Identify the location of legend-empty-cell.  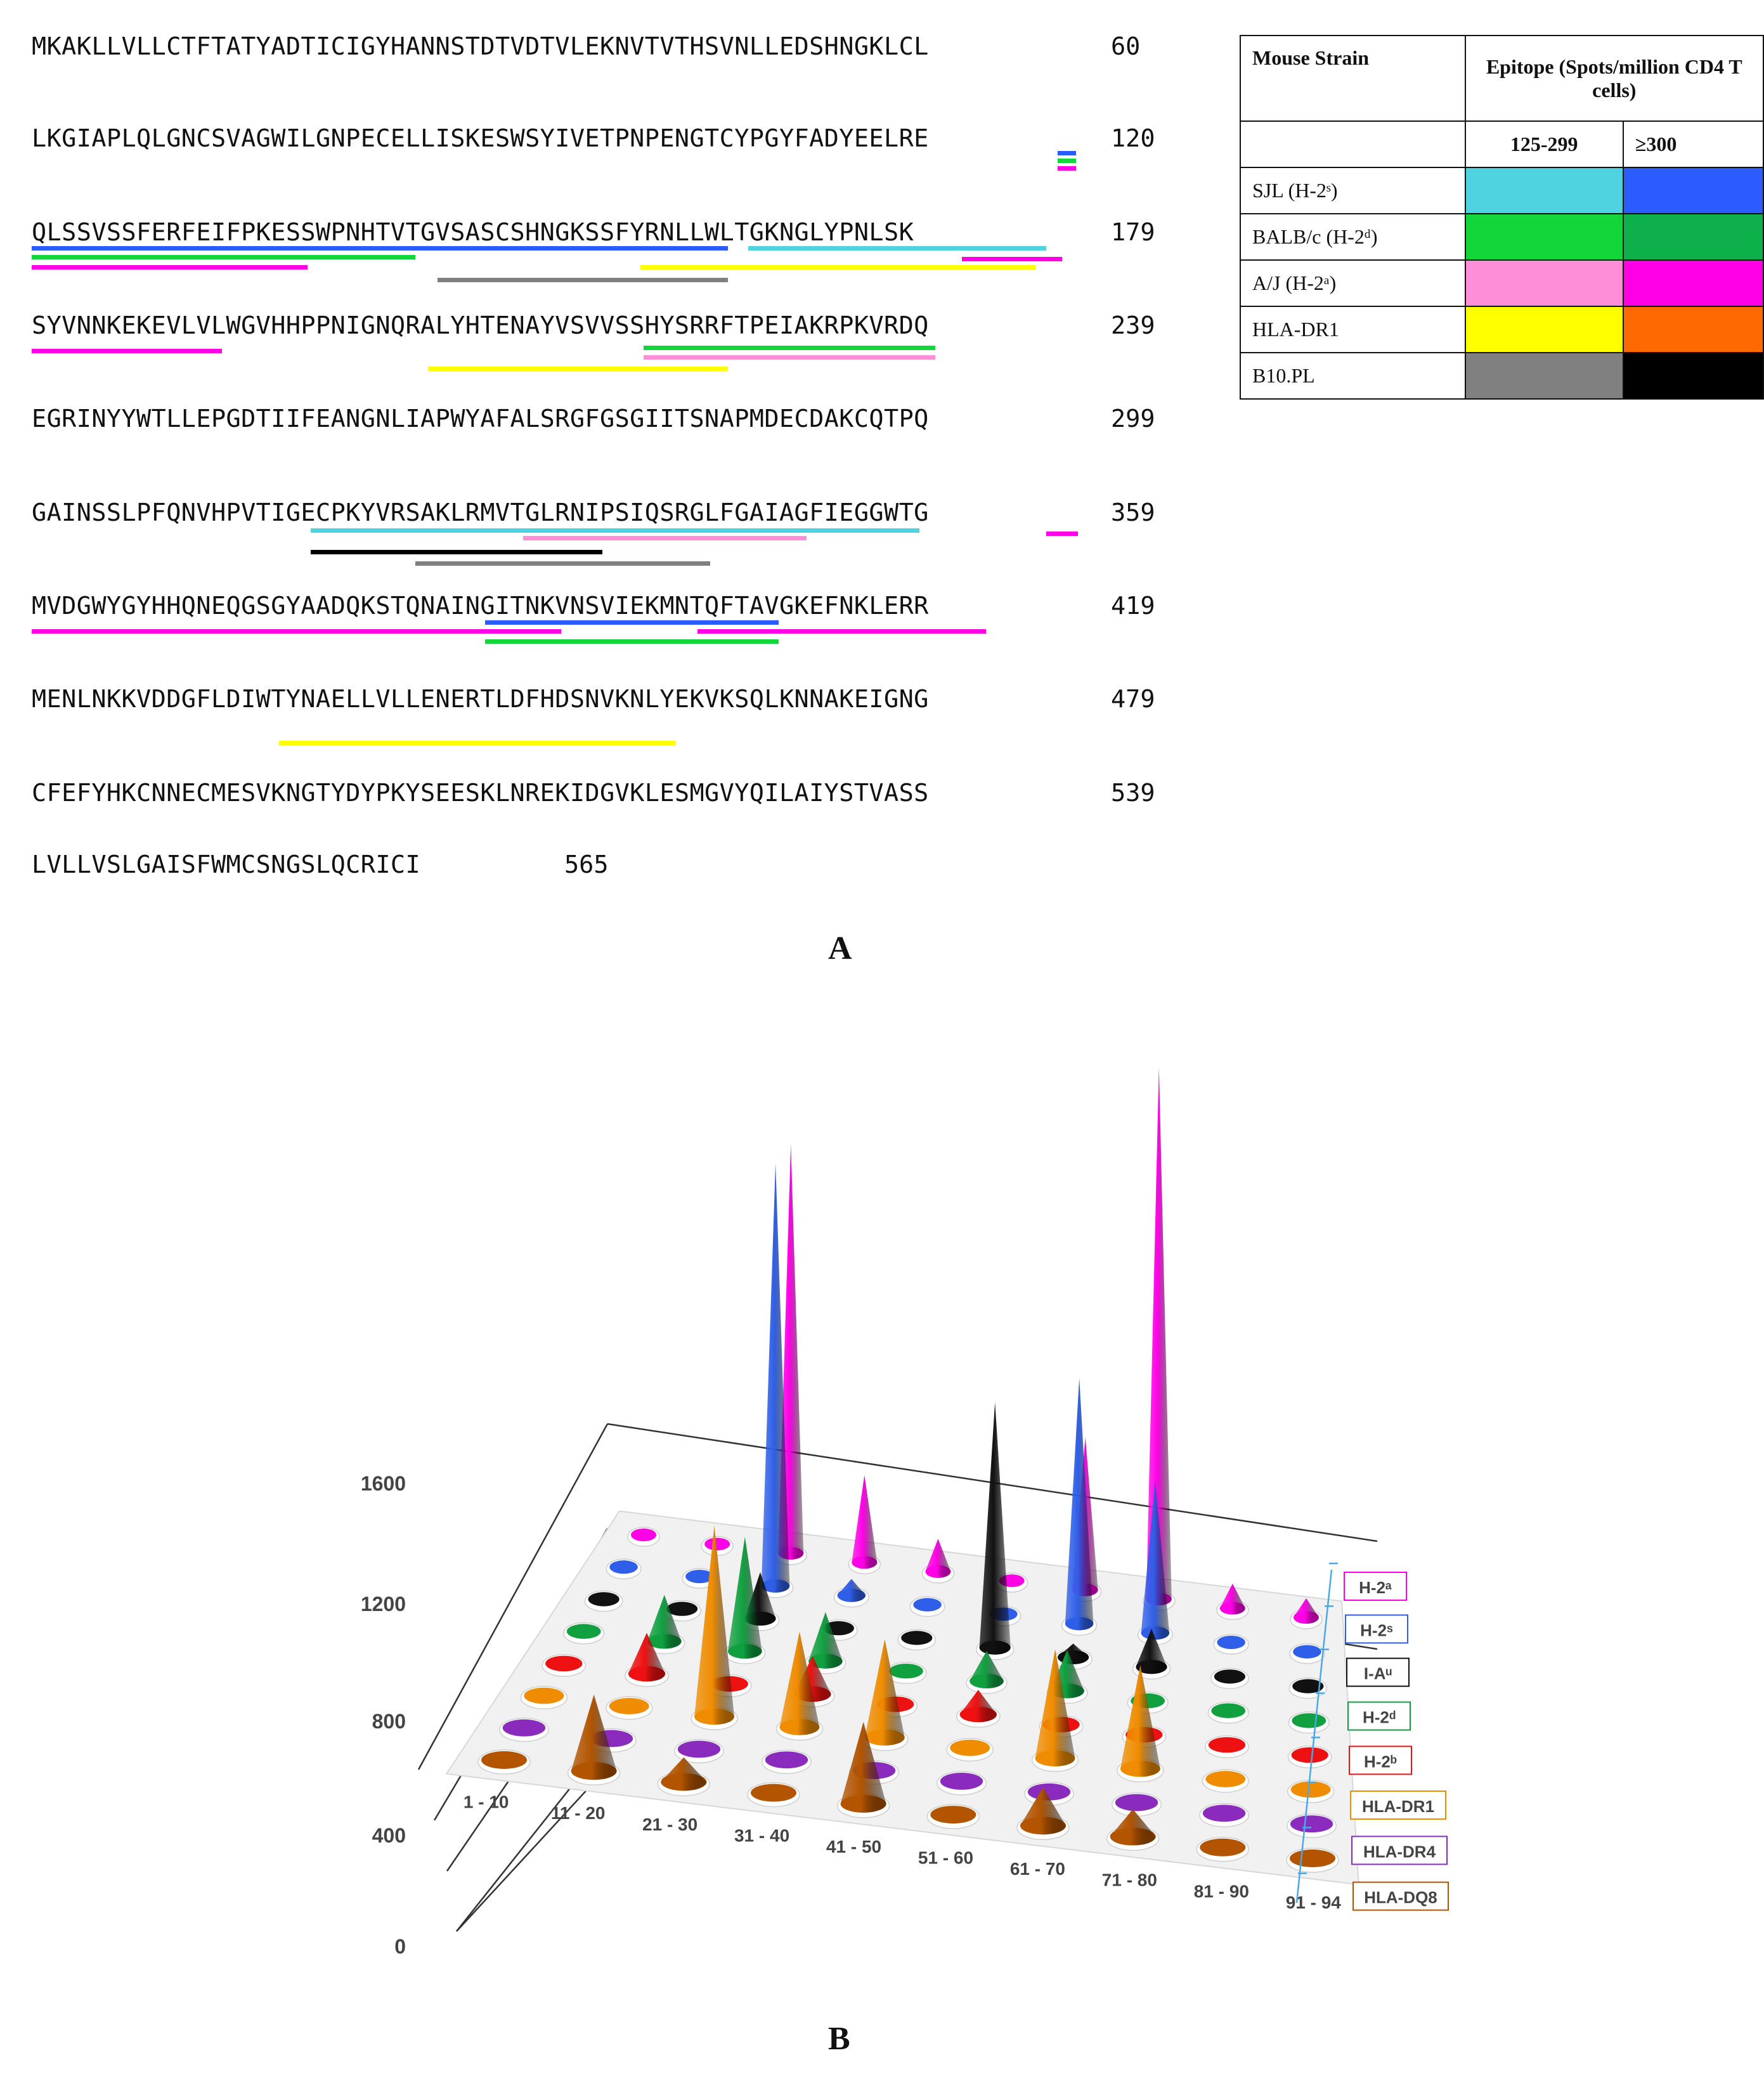
(1353, 145).